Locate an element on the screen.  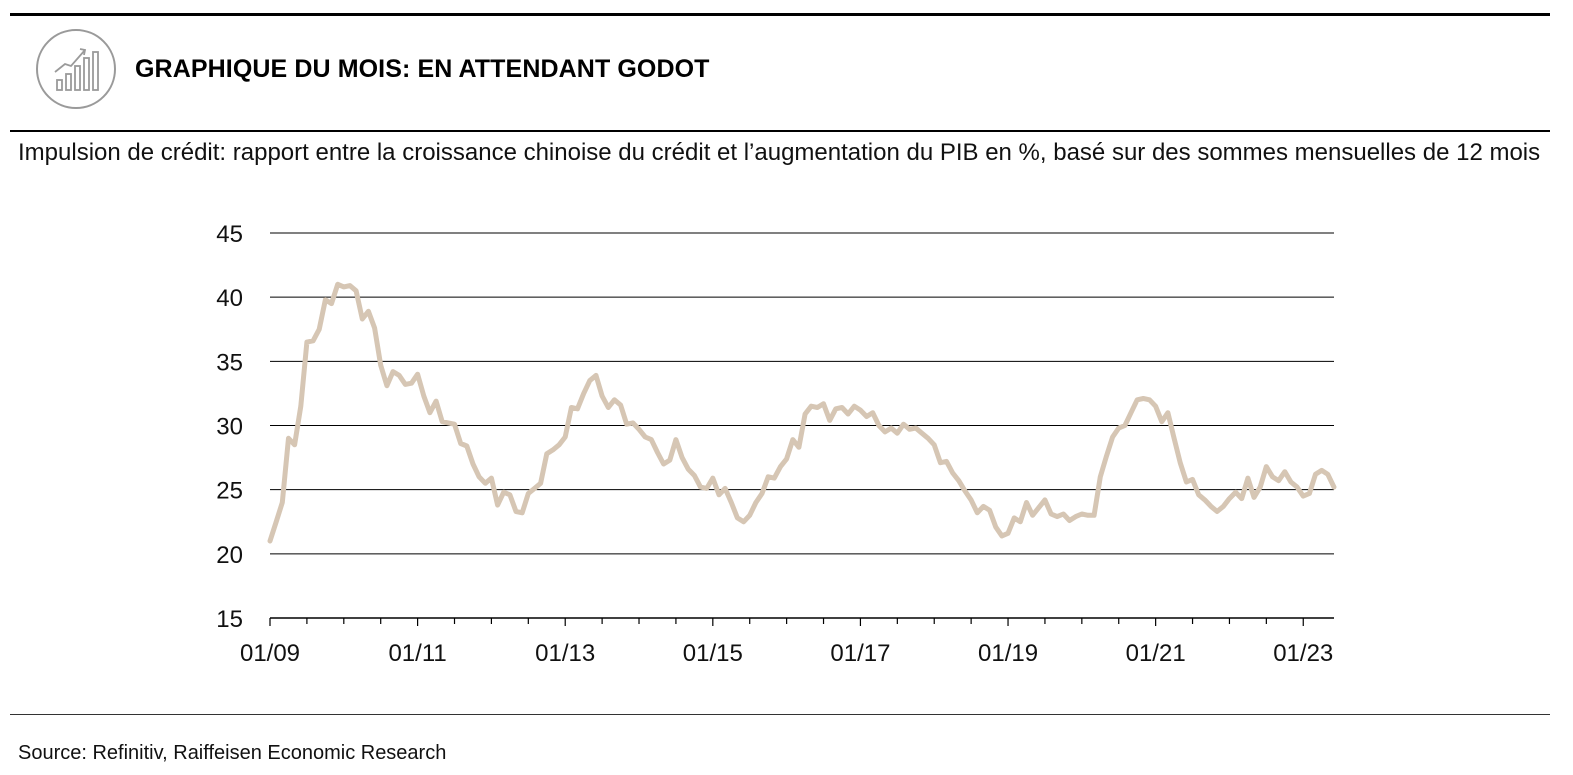
y-tick-label: 15 is located at coordinates (229, 619).